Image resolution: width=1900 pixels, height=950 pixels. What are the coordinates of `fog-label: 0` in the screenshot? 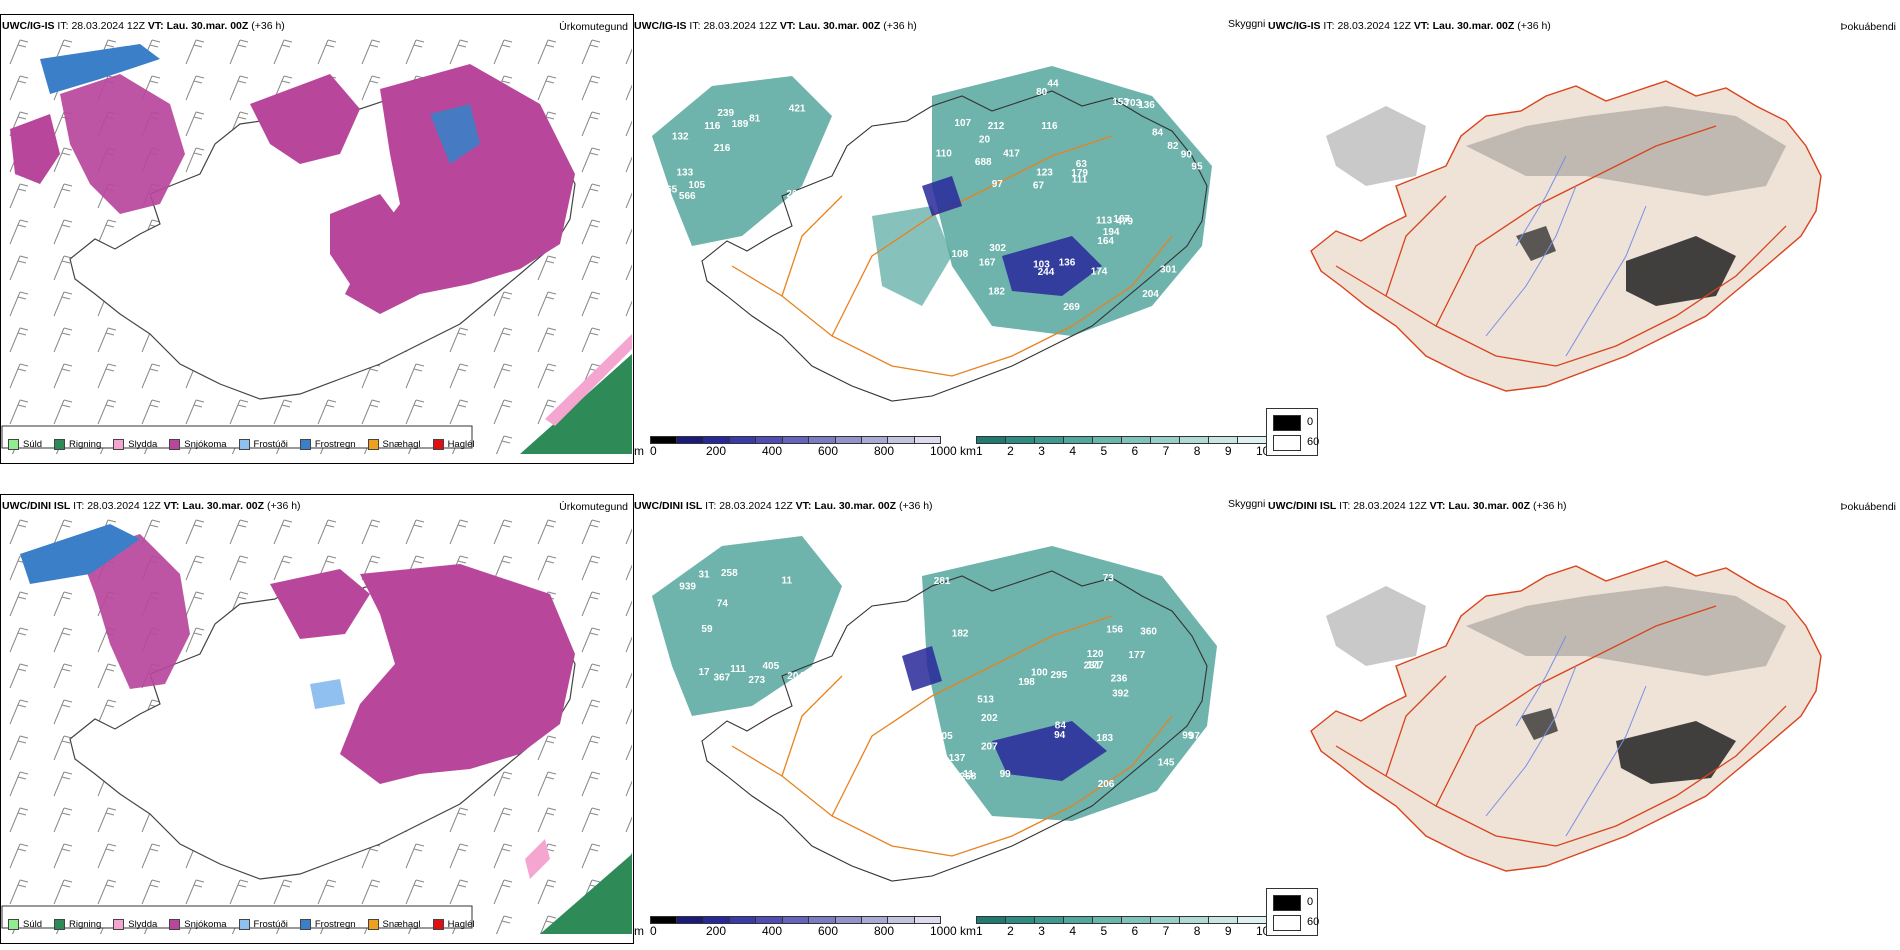 It's located at (1310, 902).